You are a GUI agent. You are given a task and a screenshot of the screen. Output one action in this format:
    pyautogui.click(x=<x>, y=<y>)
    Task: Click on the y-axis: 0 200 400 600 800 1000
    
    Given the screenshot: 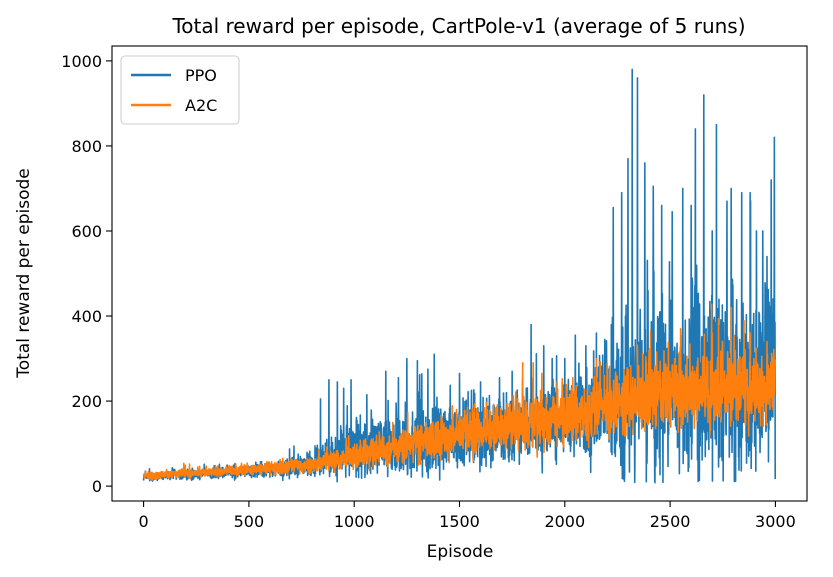 What is the action you would take?
    pyautogui.click(x=86, y=274)
    